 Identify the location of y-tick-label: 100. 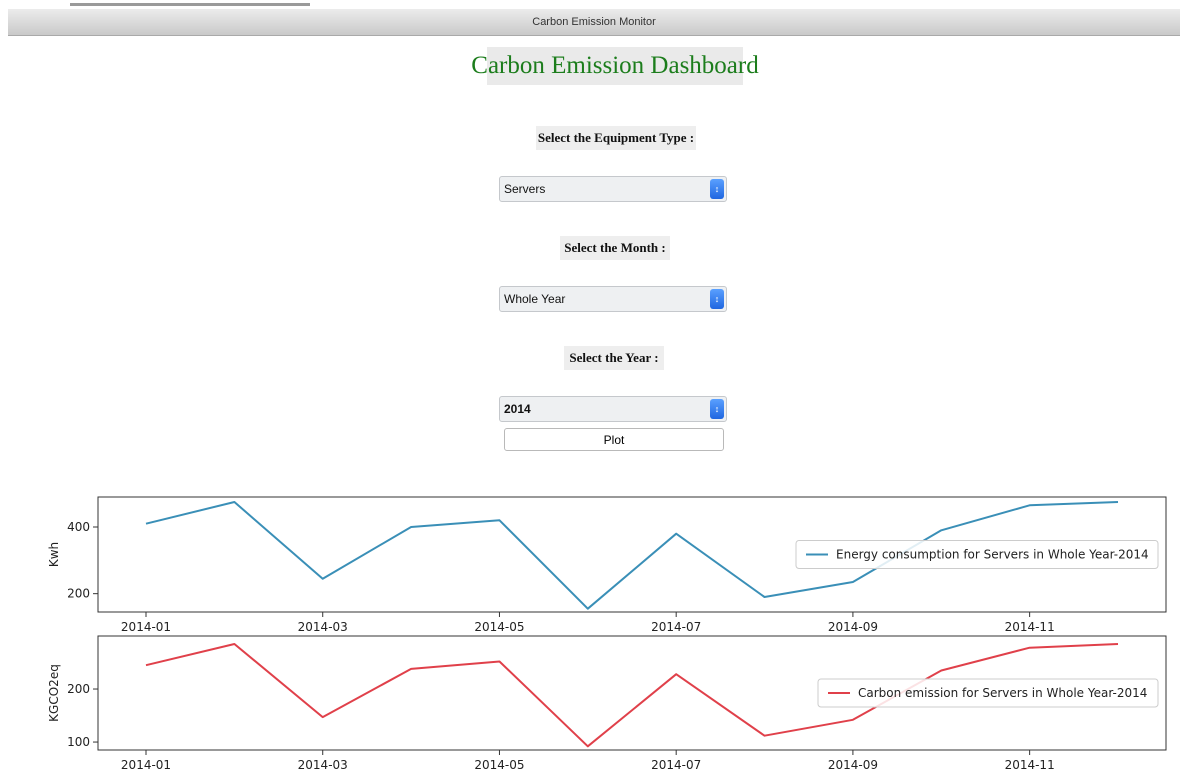
(78, 742).